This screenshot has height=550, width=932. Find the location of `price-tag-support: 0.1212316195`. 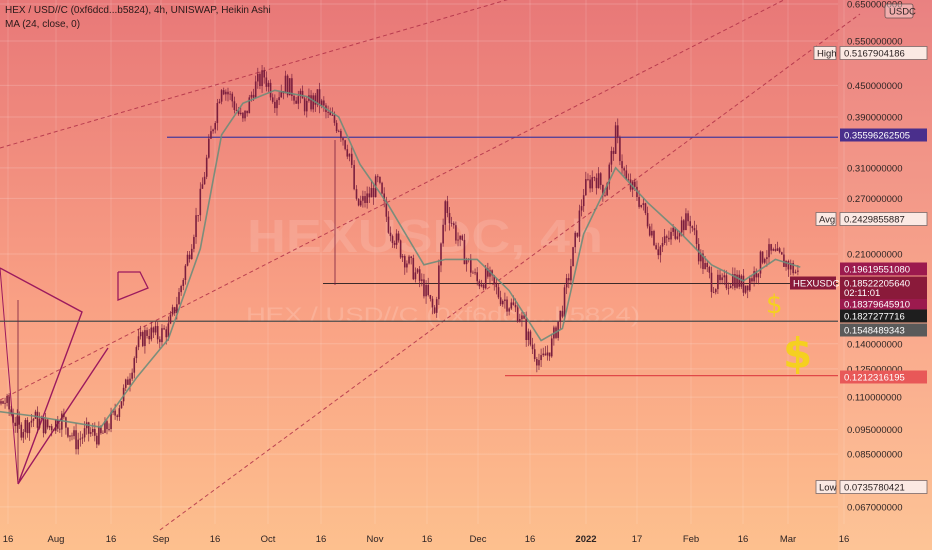

price-tag-support: 0.1212316195 is located at coordinates (883, 377).